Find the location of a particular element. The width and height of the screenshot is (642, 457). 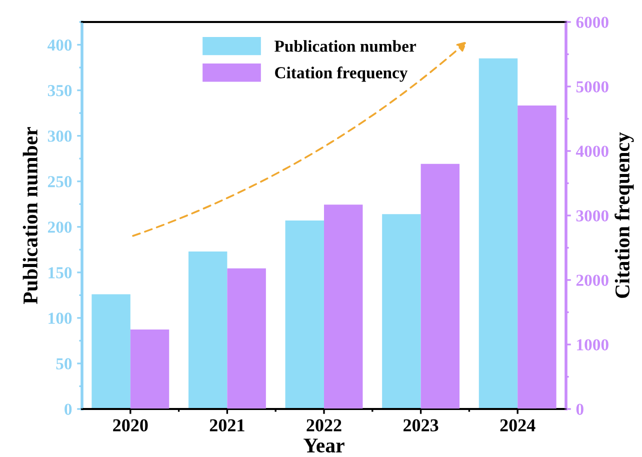

x-tick-label: 2020 is located at coordinates (130, 425).